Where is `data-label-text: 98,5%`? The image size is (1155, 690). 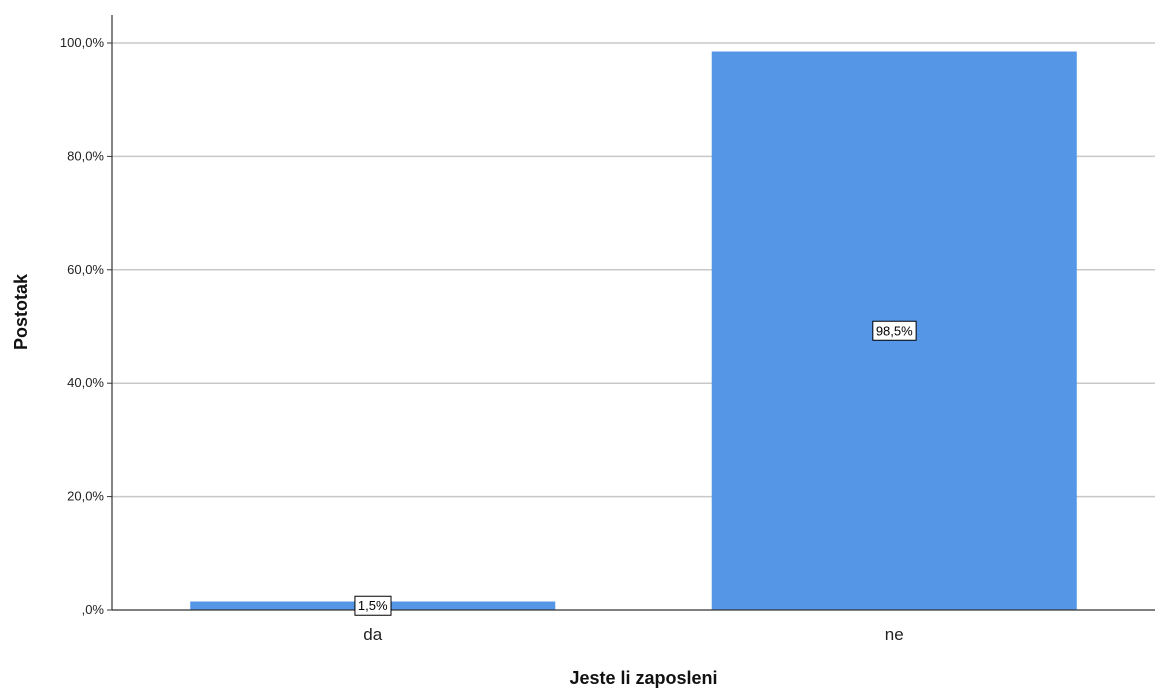
data-label-text: 98,5% is located at coordinates (894, 330).